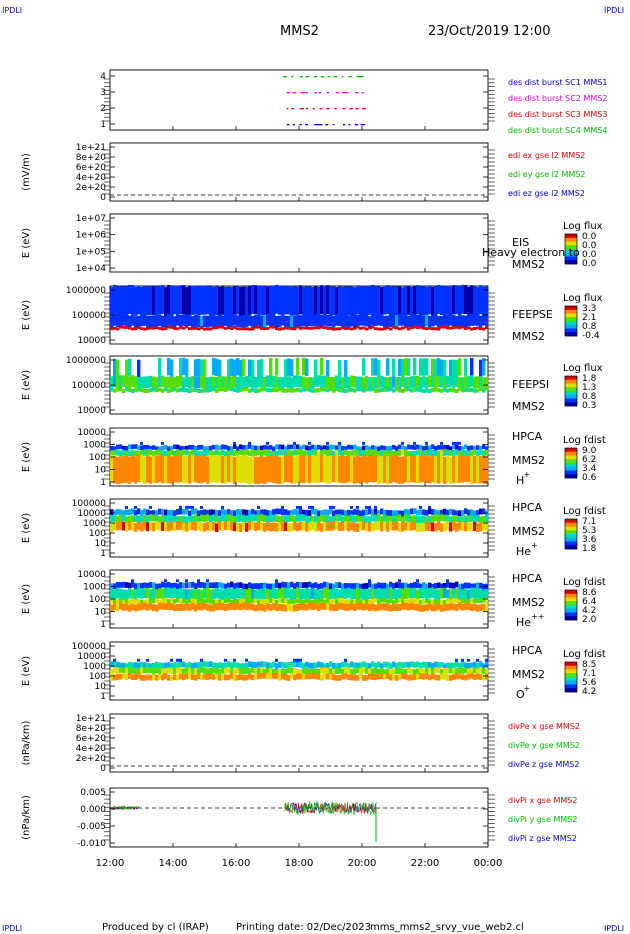  I want to click on panel-hpca_he-spacecraft: MMS2, so click(528, 531).